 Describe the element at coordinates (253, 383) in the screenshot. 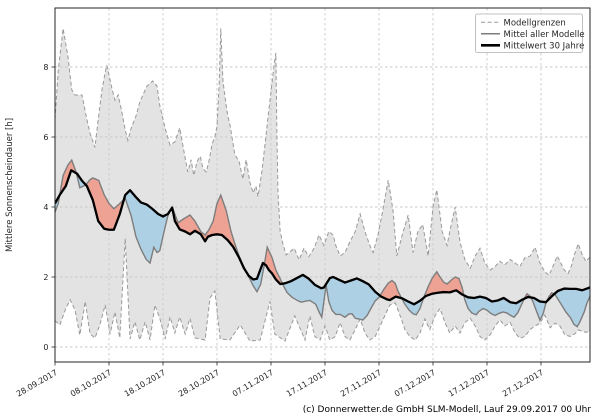

I see `x-tick-label: 07.11.2017` at that location.